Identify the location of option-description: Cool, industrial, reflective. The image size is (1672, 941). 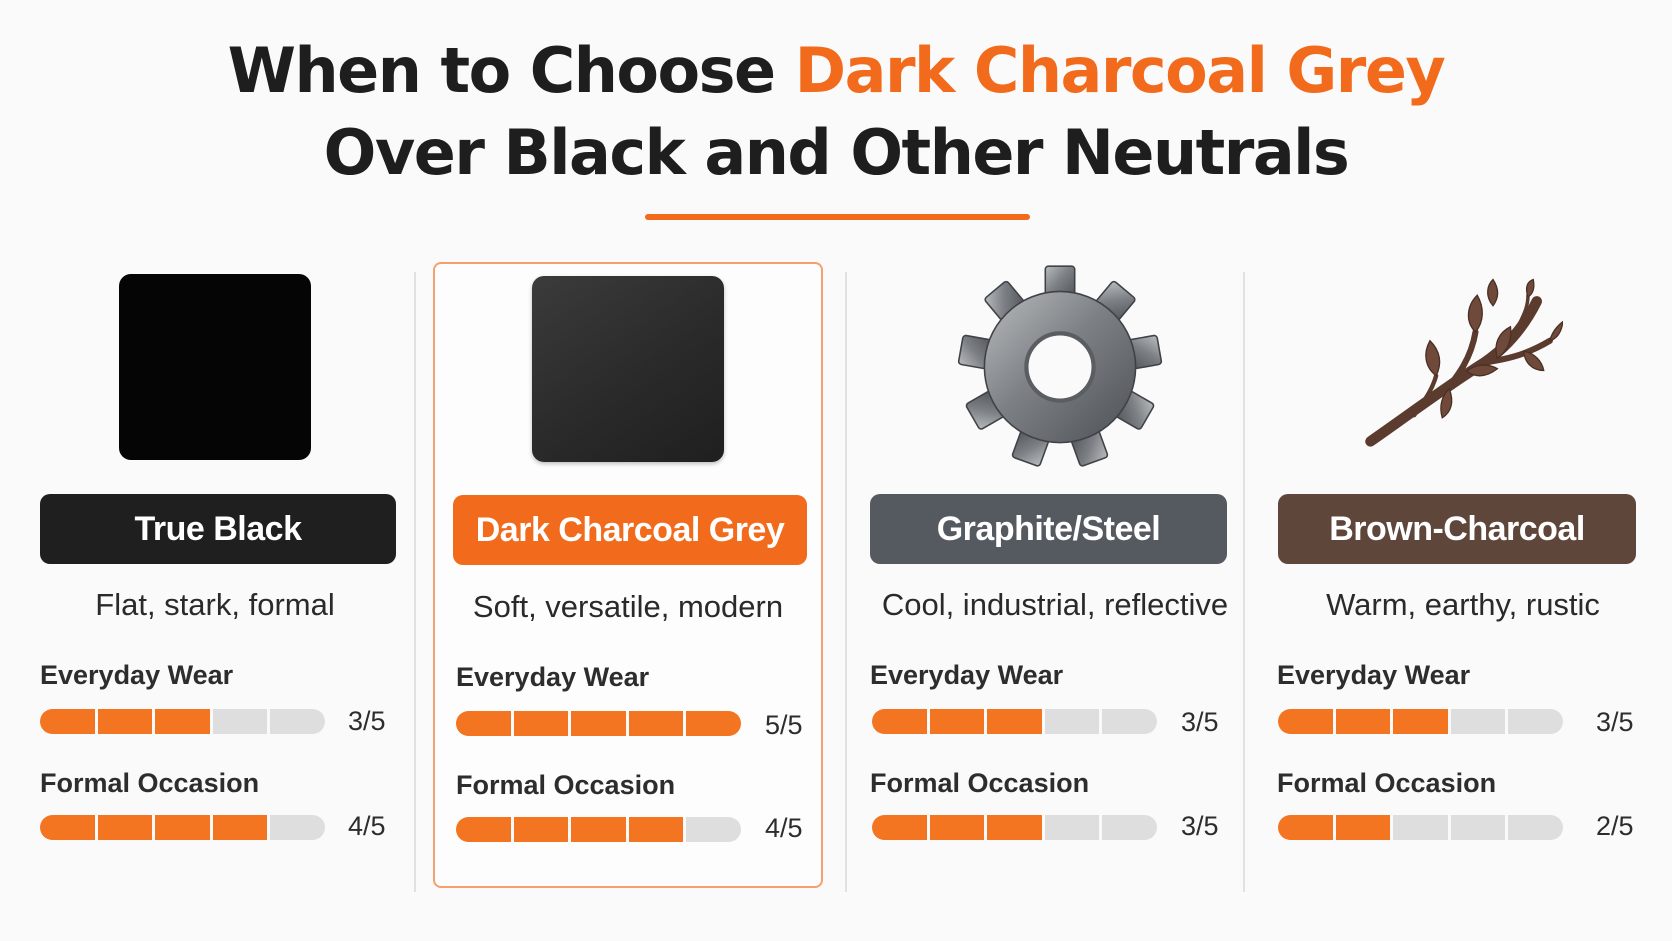
(1055, 604).